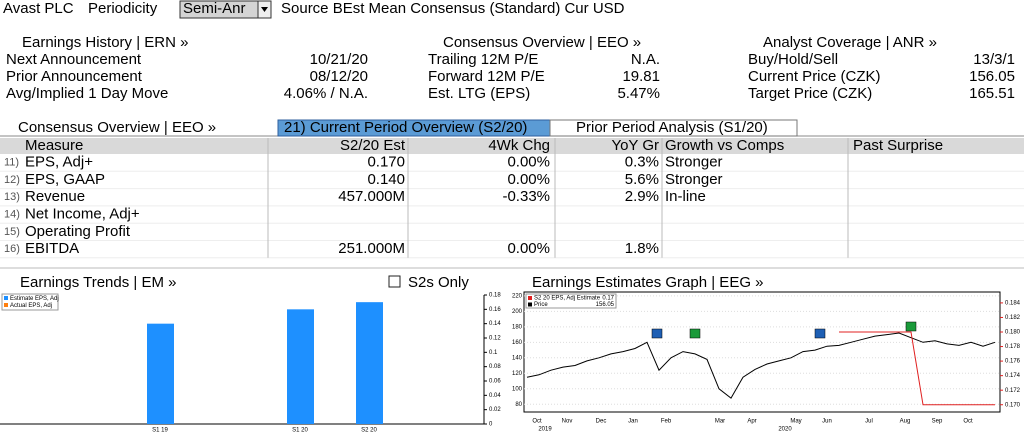 Image resolution: width=1024 pixels, height=435 pixels. What do you see at coordinates (82, 214) in the screenshot?
I see `cell: Net Income, Adj+` at bounding box center [82, 214].